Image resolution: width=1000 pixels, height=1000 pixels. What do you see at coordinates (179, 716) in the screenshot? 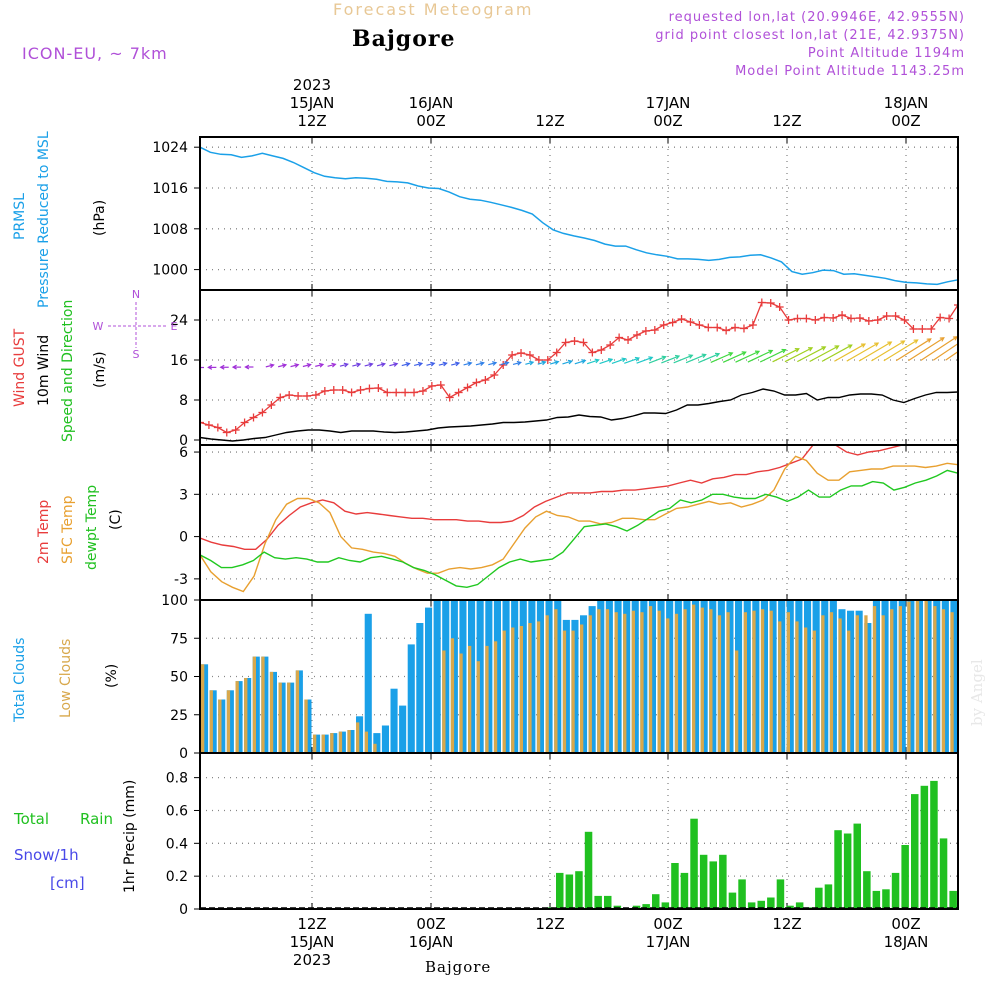
I see `y-tick-label: 25` at bounding box center [179, 716].